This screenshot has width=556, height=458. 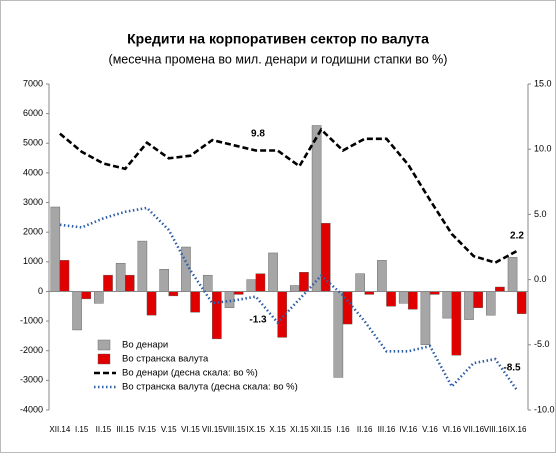 I want to click on x-tick-label: X.15, so click(x=277, y=429).